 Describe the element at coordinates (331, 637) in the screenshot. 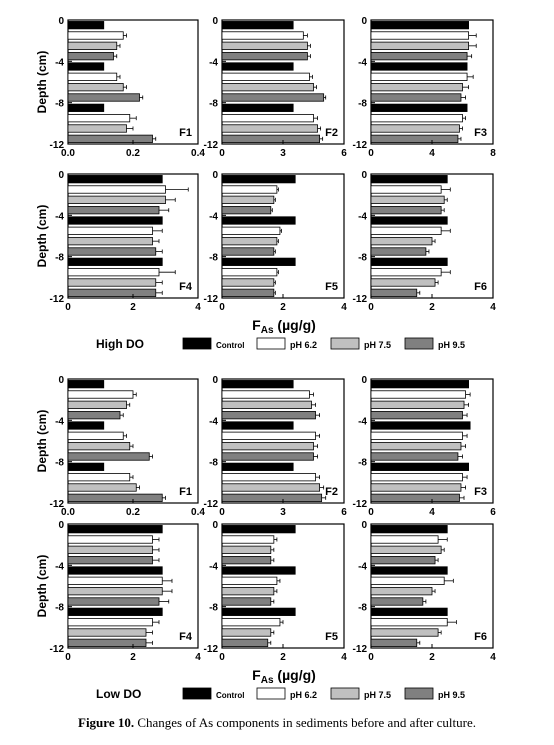

I see `panel-label: F5` at that location.